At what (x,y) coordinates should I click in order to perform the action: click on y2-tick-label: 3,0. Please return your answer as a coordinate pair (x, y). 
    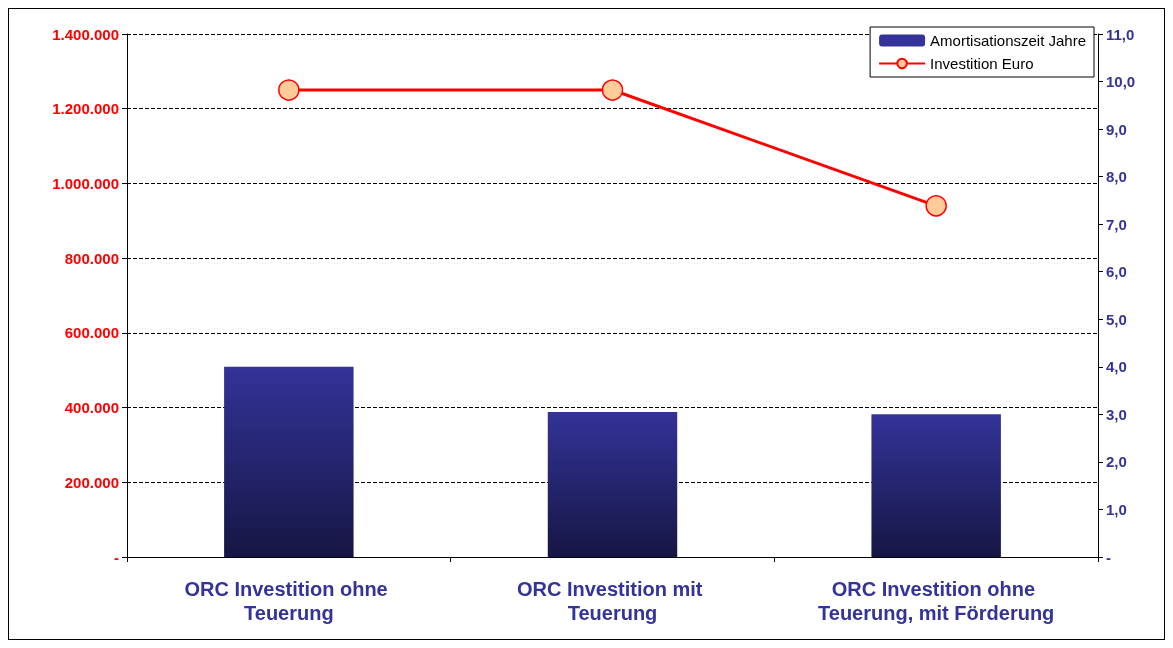
    Looking at the image, I should click on (1116, 414).